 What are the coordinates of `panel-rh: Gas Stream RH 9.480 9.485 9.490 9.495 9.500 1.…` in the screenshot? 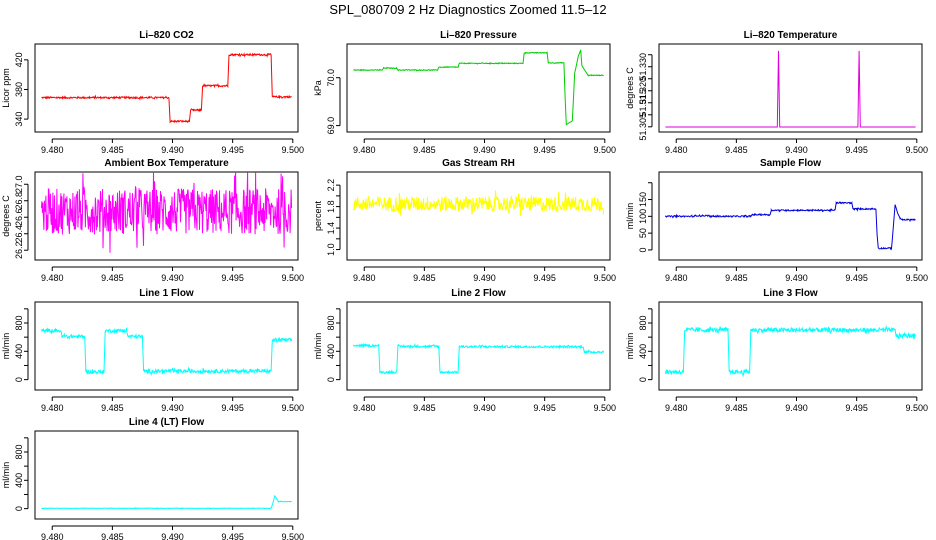 It's located at (464, 220).